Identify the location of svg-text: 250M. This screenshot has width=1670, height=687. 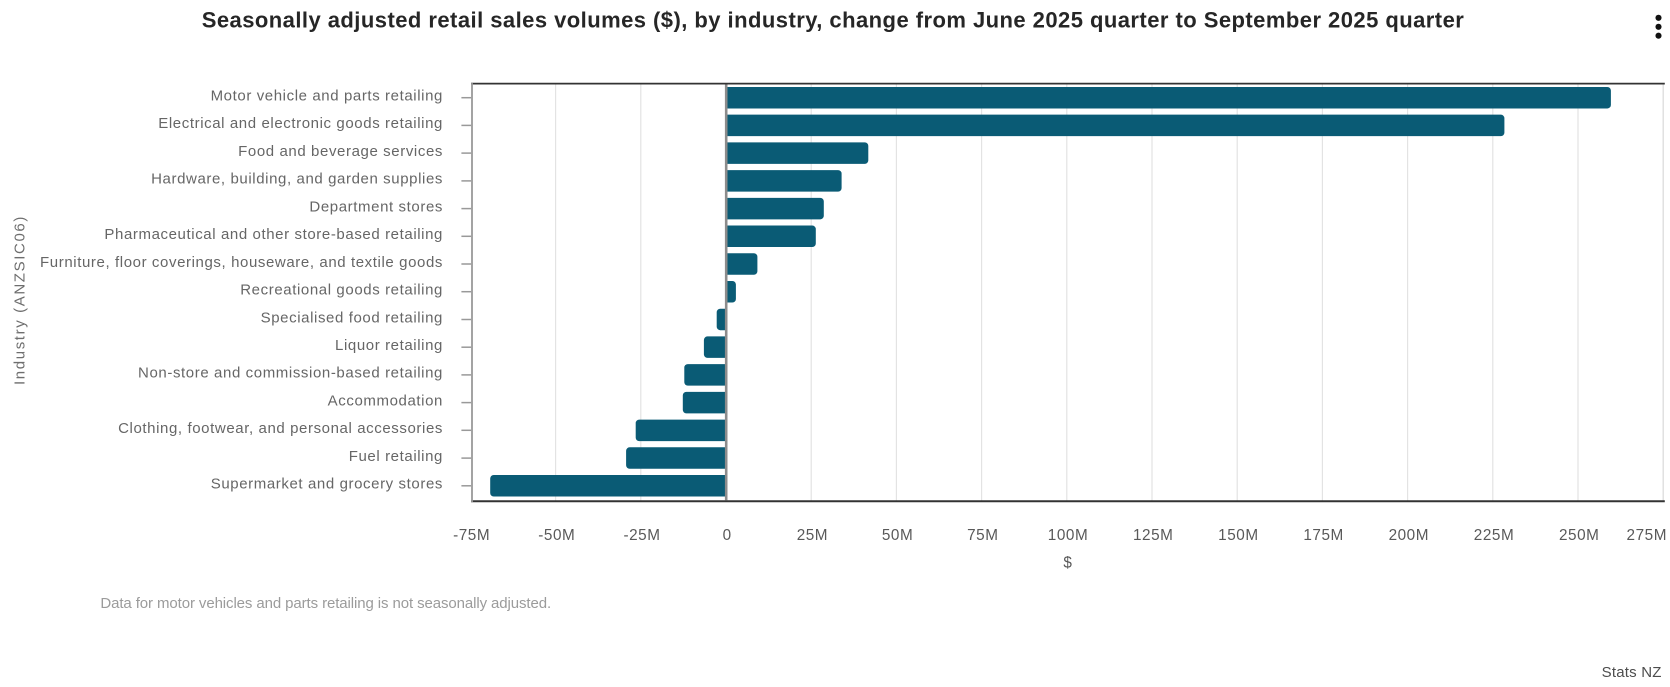
(1579, 535).